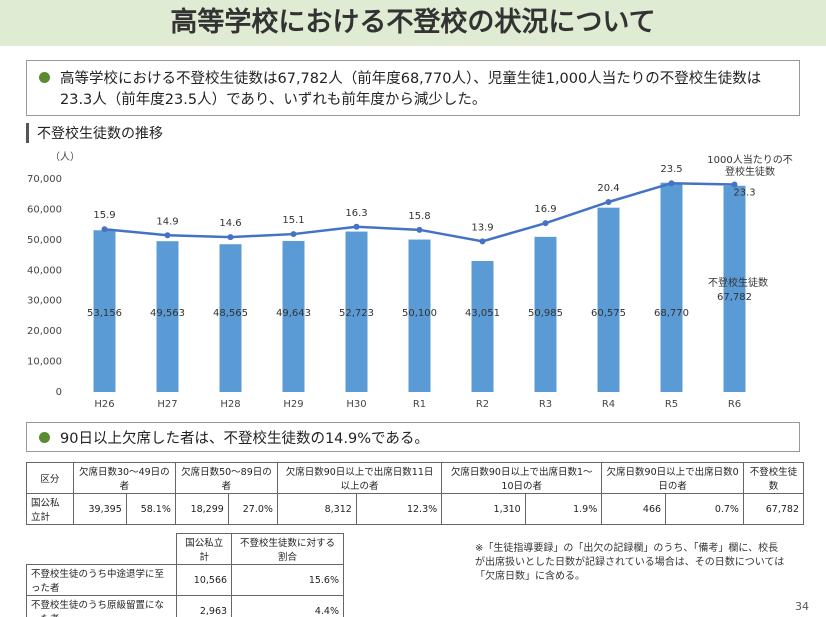  What do you see at coordinates (101, 606) in the screenshot?
I see `cell: 不登校生徒のうち原級留置になった者` at bounding box center [101, 606].